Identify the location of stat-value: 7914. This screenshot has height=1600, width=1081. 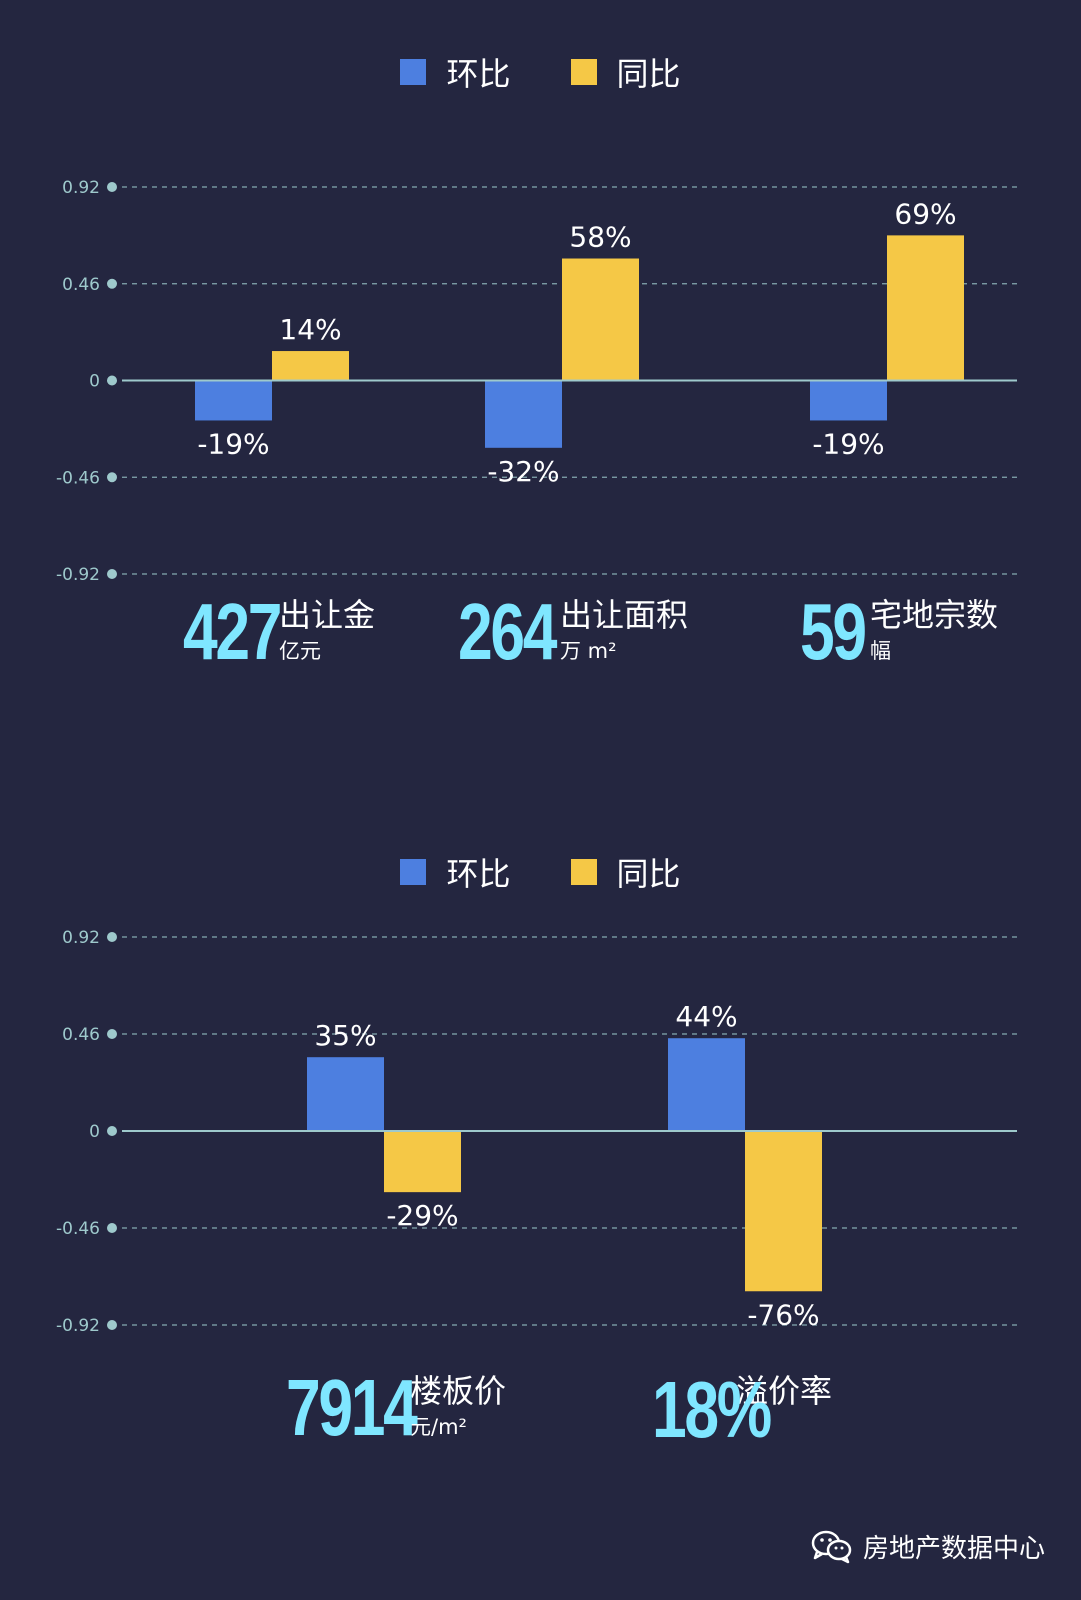
(352, 1407).